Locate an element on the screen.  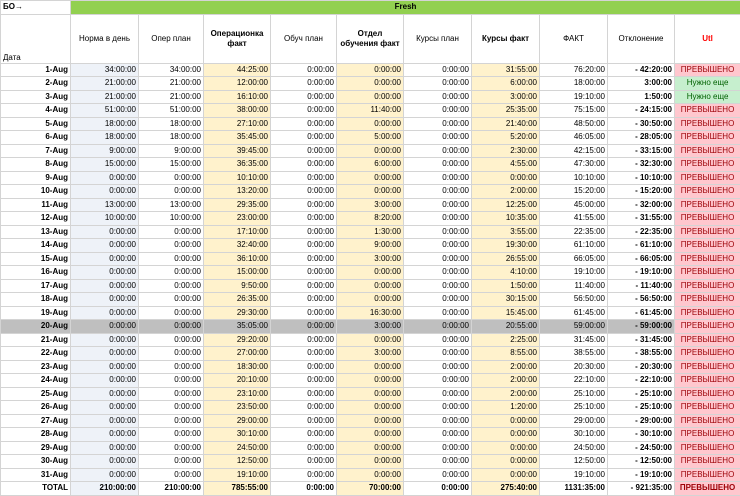
otdel-fact-cell: 5:00:00 is located at coordinates (370, 138).